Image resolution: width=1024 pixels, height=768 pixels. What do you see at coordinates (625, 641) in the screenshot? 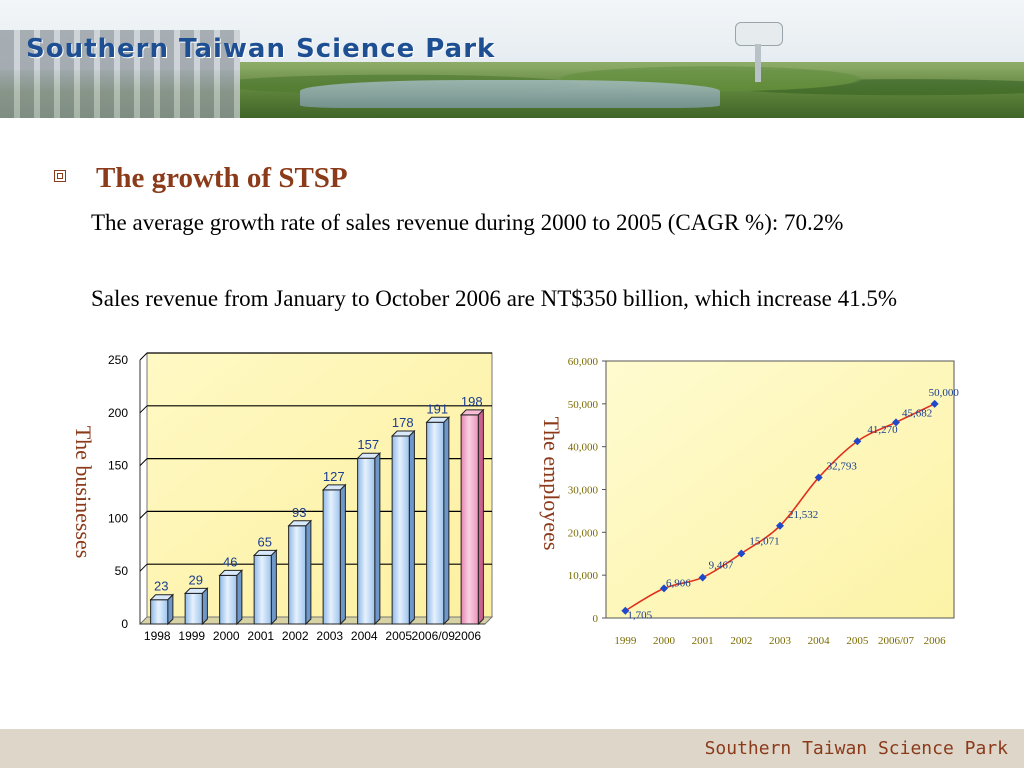
I see `line-x-tick-label: 1999` at bounding box center [625, 641].